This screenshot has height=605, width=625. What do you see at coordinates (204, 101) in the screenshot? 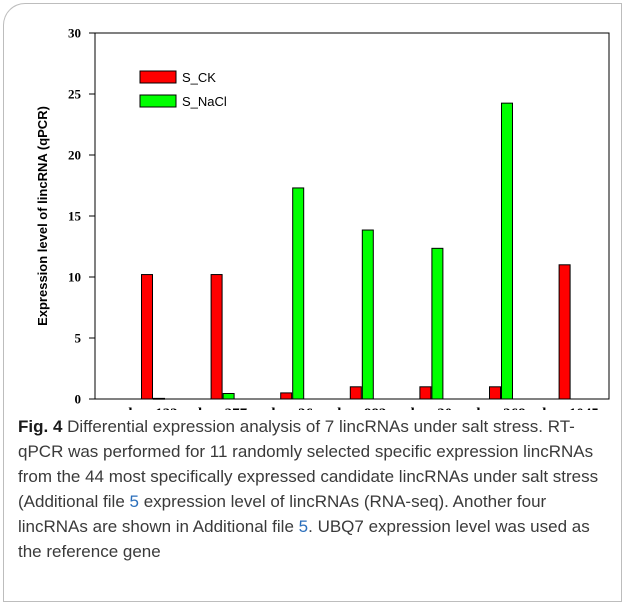
I see `legend-label-s-nacl: S_NaCl` at bounding box center [204, 101].